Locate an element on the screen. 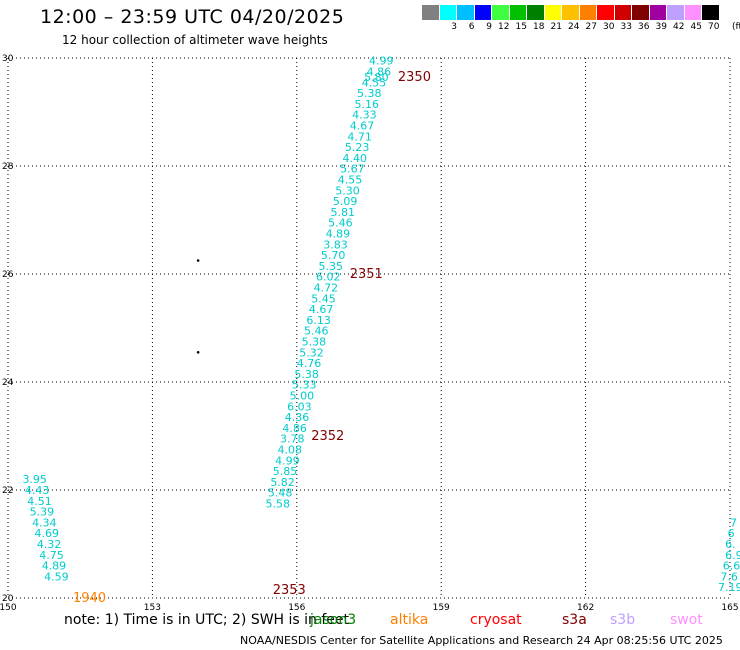 The image size is (740, 650). legend-swatch: 6 is located at coordinates (466, 21).